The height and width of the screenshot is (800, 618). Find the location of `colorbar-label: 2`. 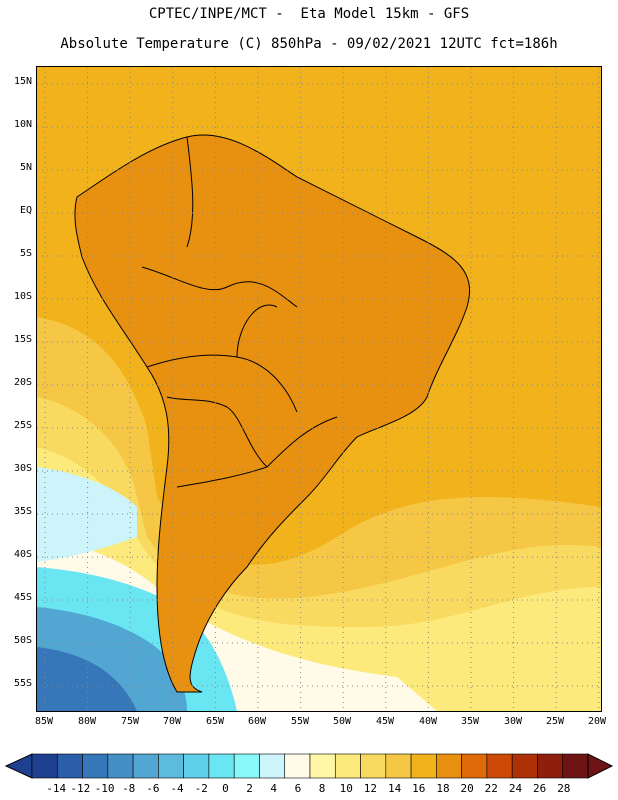

colorbar-label: 2 is located at coordinates (249, 788).